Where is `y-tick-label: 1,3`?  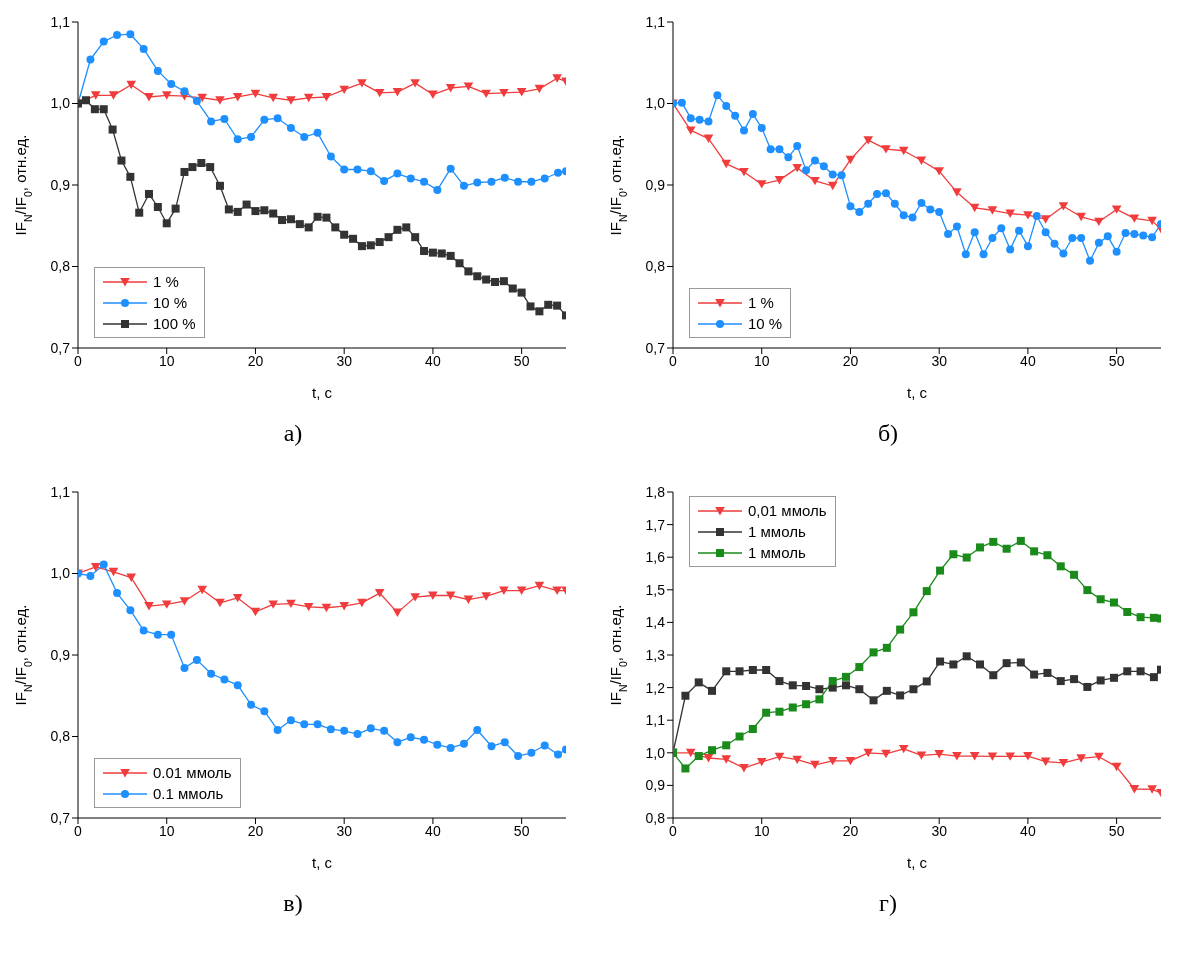 y-tick-label: 1,3 is located at coordinates (655, 654).